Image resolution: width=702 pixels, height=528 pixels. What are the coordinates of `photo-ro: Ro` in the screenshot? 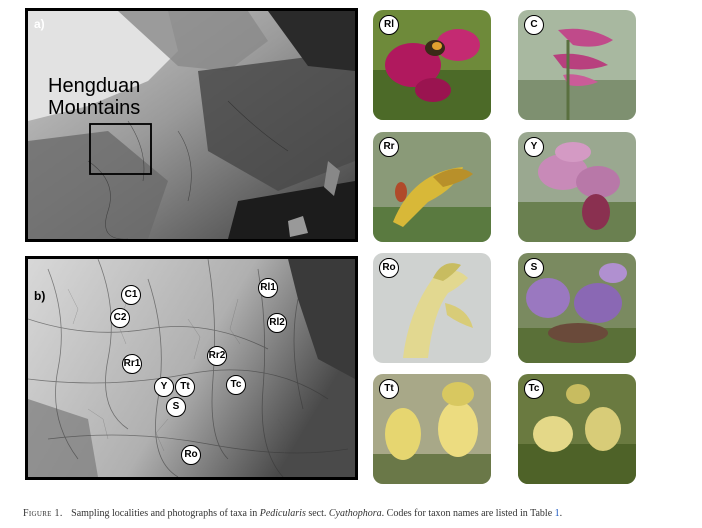 It's located at (432, 308).